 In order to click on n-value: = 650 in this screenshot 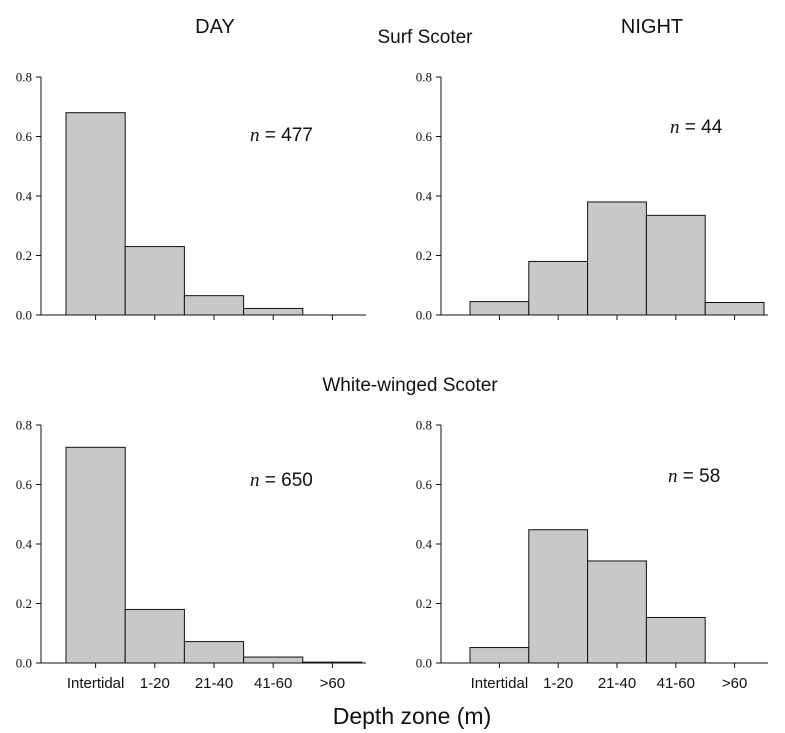, I will do `click(286, 480)`.